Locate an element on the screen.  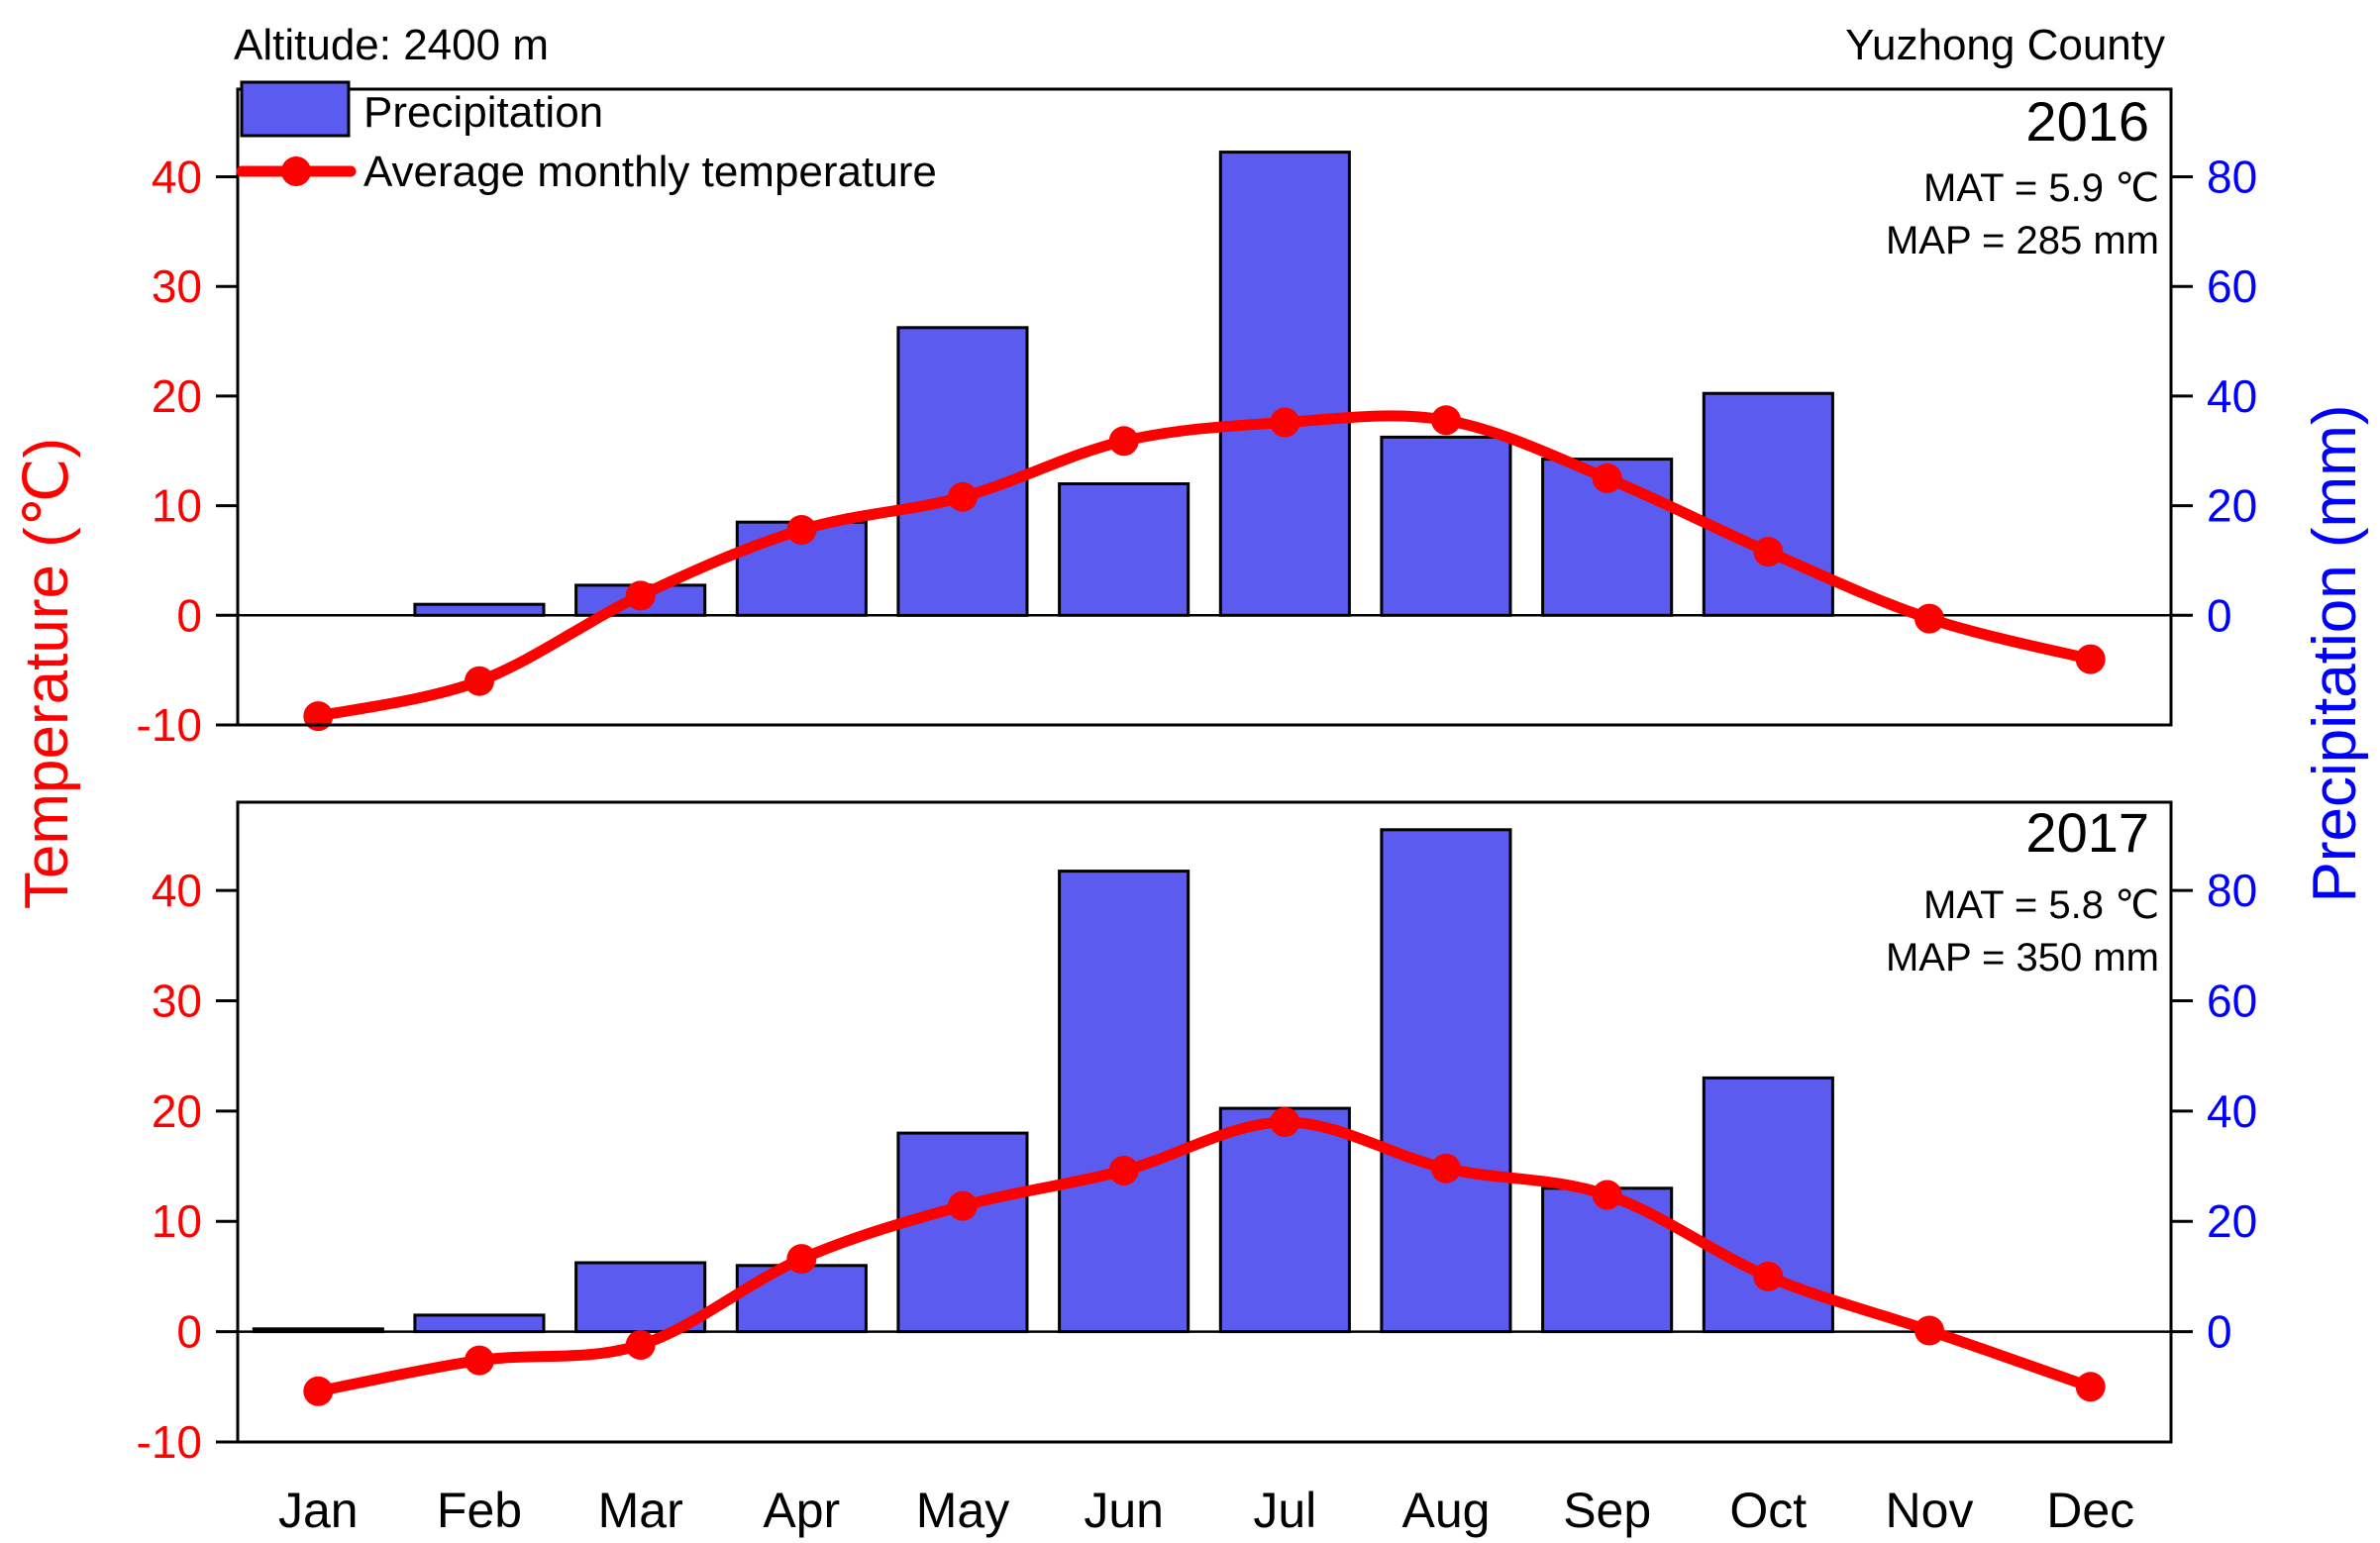
legend-temp-label: Average monthly temperature is located at coordinates (650, 172).